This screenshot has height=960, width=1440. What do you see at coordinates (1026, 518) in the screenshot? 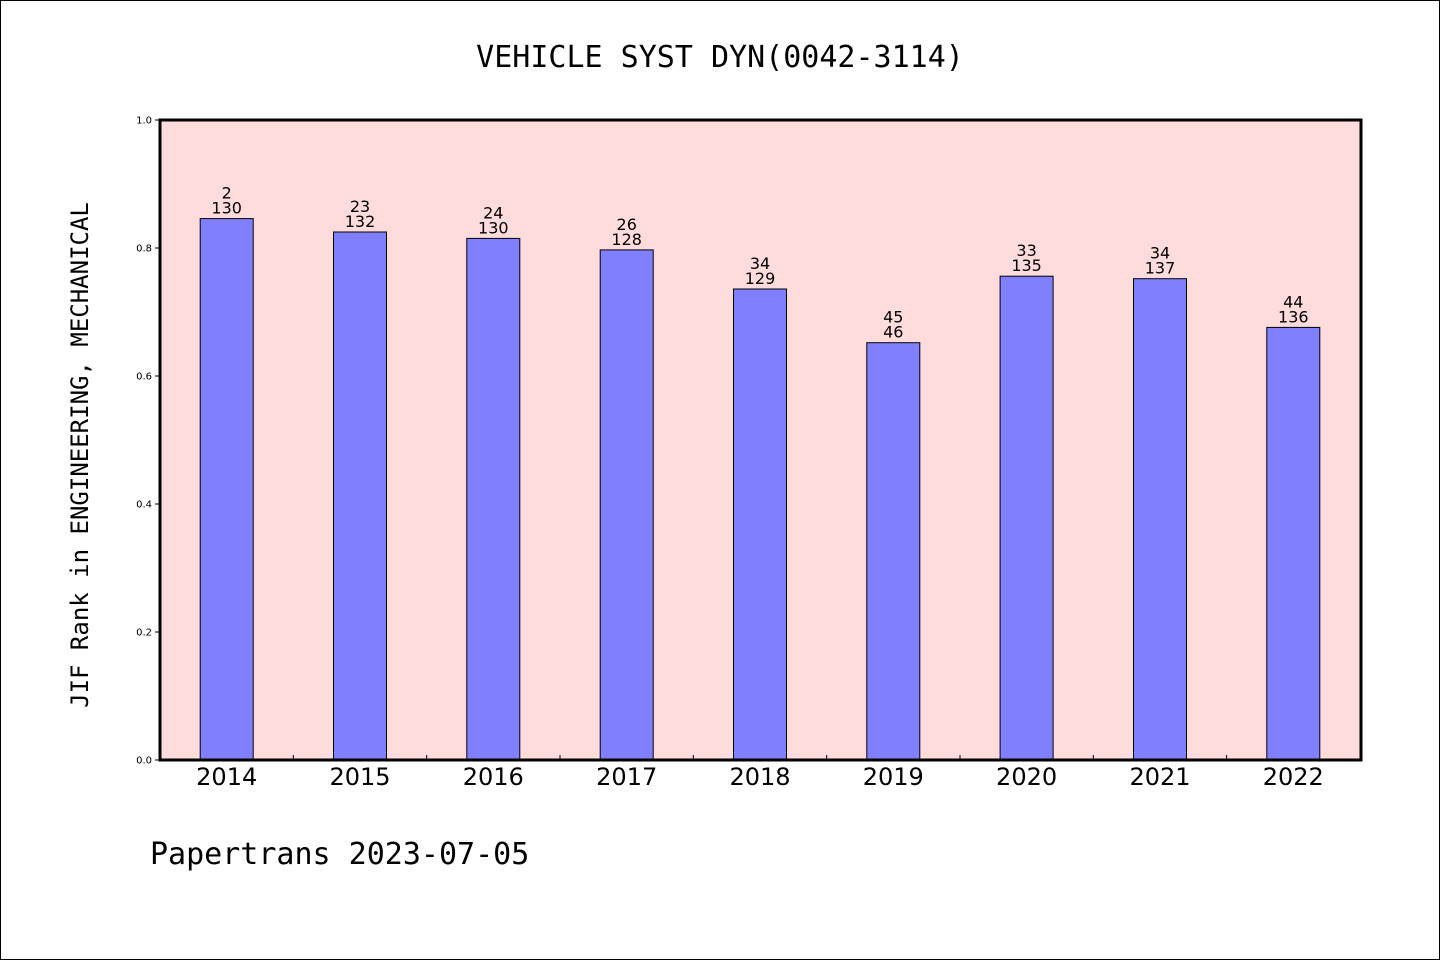
I see `bar-2020` at bounding box center [1026, 518].